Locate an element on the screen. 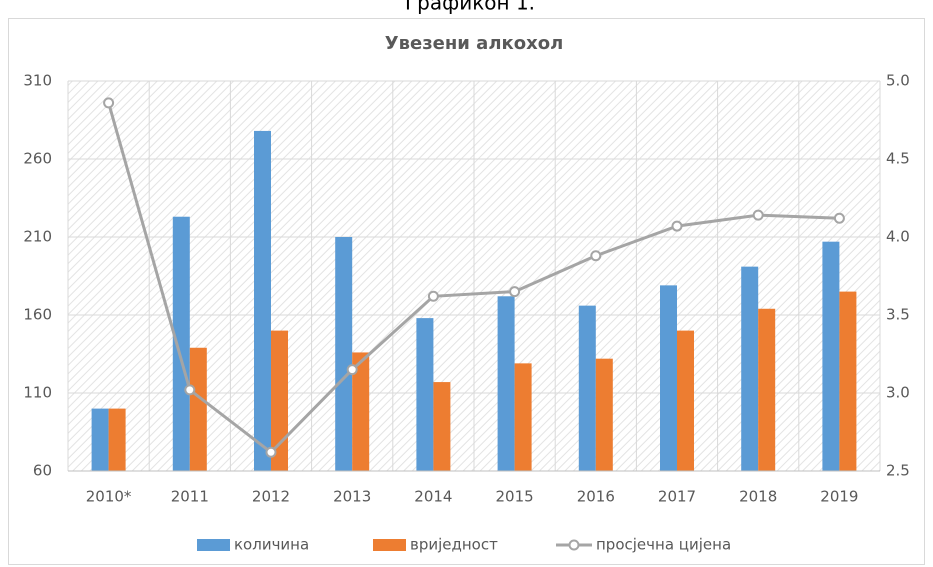 The image size is (933, 567). x-tick-label: 2013 is located at coordinates (352, 497).